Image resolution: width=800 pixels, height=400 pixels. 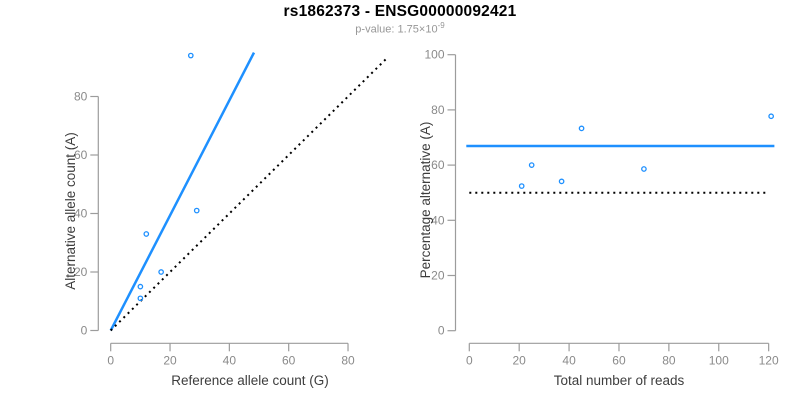 I want to click on left-plot-ylabel: Alternative allele count (A), so click(x=70, y=211).